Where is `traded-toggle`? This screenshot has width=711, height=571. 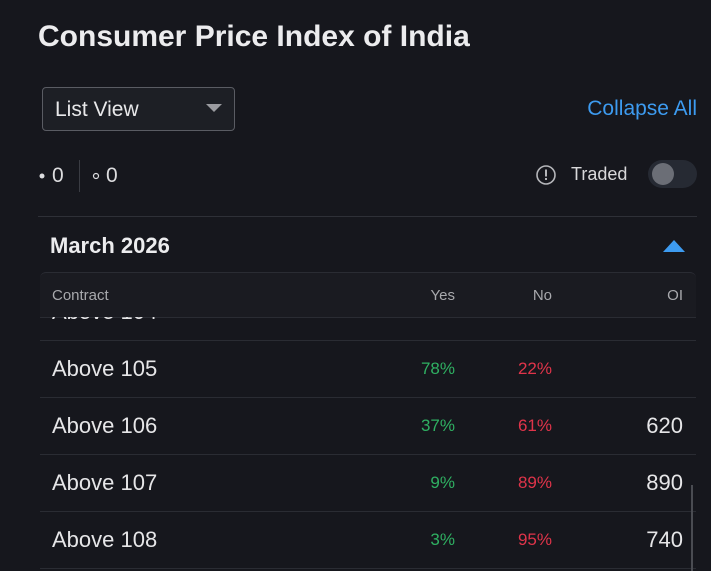 traded-toggle is located at coordinates (672, 174).